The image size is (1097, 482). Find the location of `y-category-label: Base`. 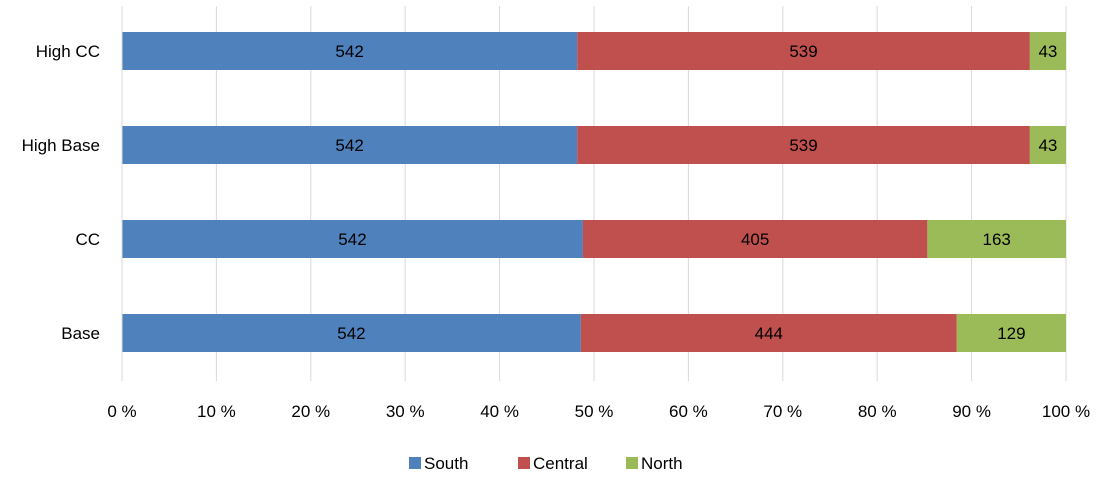

y-category-label: Base is located at coordinates (80, 333).